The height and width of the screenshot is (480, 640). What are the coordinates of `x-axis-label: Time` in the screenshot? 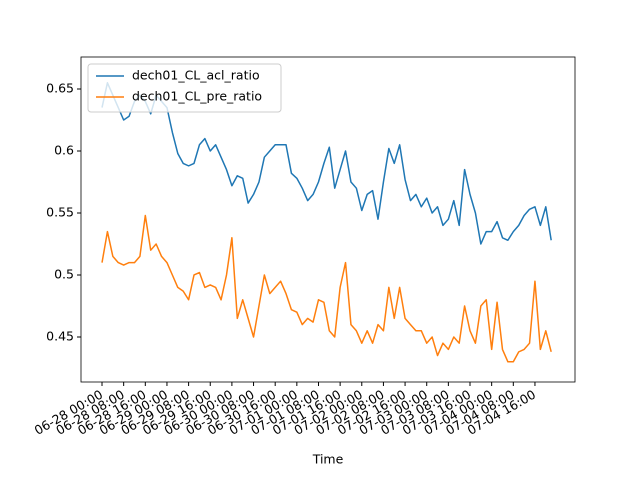 It's located at (328, 459).